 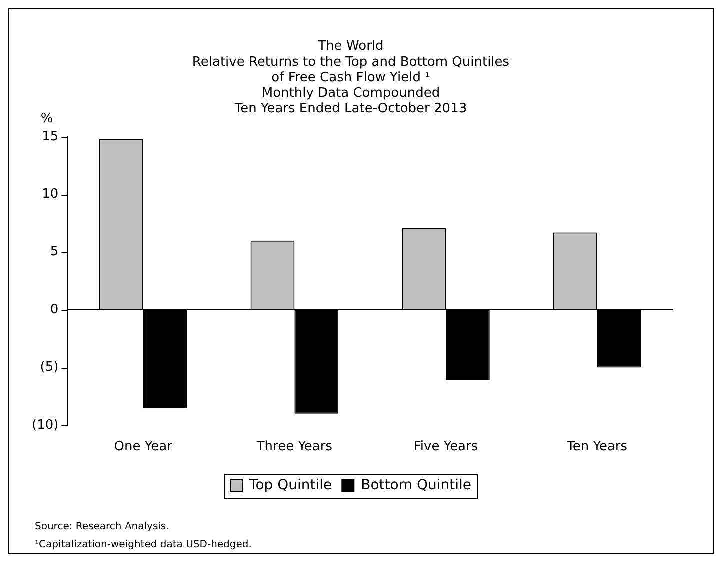 What do you see at coordinates (50, 194) in the screenshot?
I see `y-tick-label: 10` at bounding box center [50, 194].